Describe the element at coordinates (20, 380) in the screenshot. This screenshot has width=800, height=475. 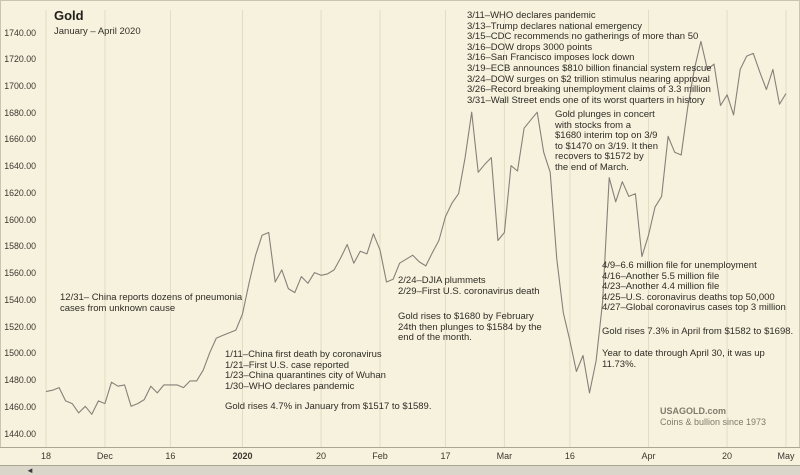
I see `y-axis-label: 1480.00` at that location.